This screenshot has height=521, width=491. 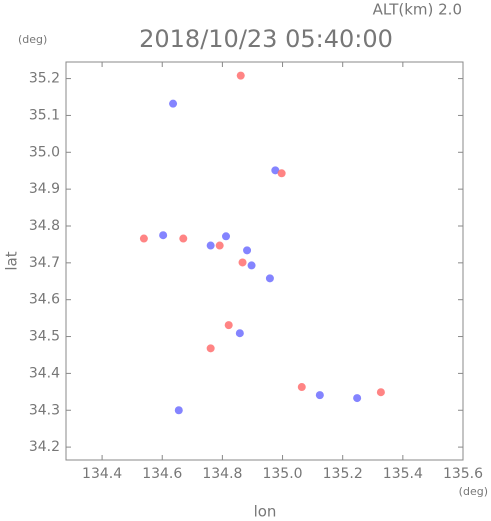 What do you see at coordinates (403, 474) in the screenshot?
I see `x-tick-label: 135.4` at bounding box center [403, 474].